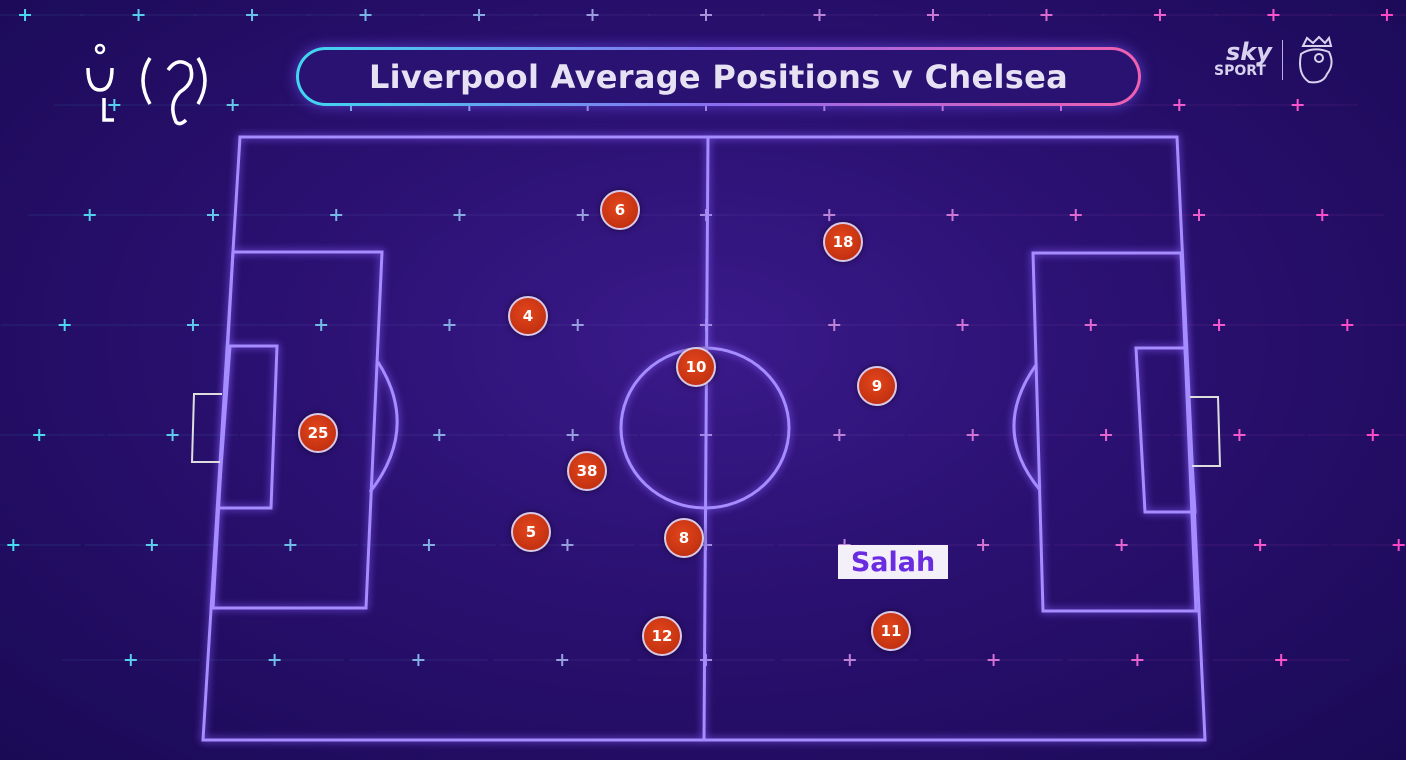 This screenshot has width=1406, height=760. What do you see at coordinates (1206, 431) in the screenshot?
I see `right-goal` at bounding box center [1206, 431].